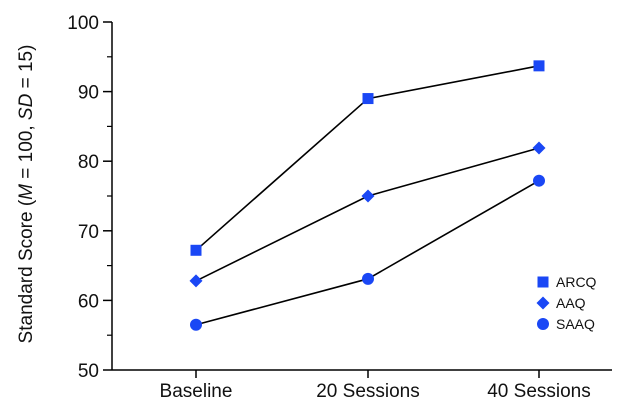 The width and height of the screenshot is (624, 402). What do you see at coordinates (543, 303) in the screenshot?
I see `legend-marker-aaq` at bounding box center [543, 303].